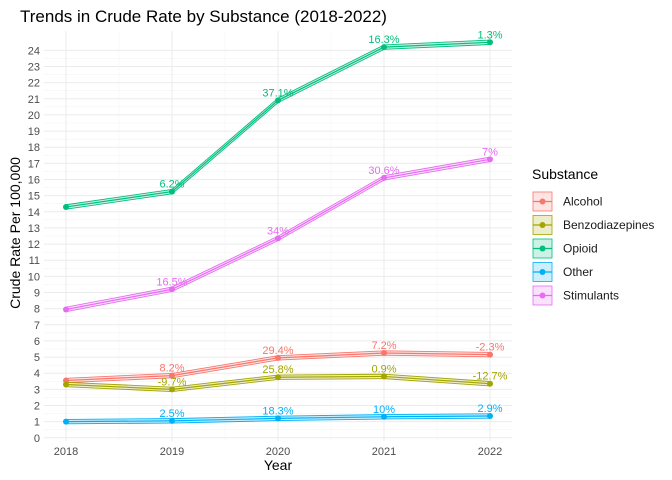  What do you see at coordinates (37, 293) in the screenshot?
I see `y-tick-label: 9` at bounding box center [37, 293].